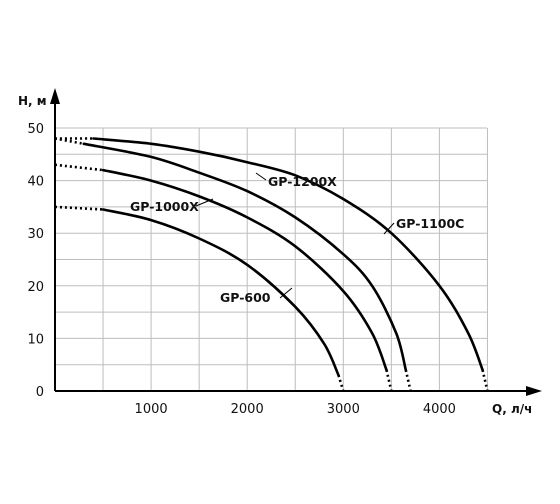 This screenshot has width=560, height=504. Describe the element at coordinates (341, 383) in the screenshot. I see `series-gp-600-end-dotted` at that location.